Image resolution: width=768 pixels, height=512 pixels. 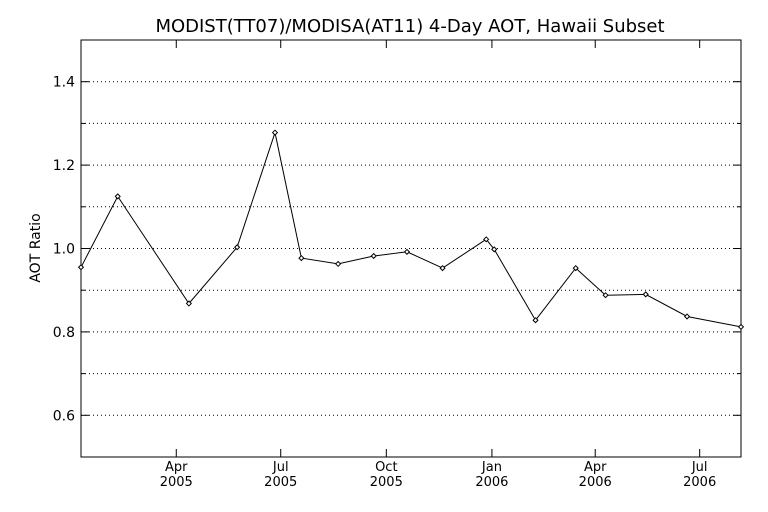 What do you see at coordinates (64, 333) in the screenshot?
I see `y-tick-label: 0.8` at bounding box center [64, 333].